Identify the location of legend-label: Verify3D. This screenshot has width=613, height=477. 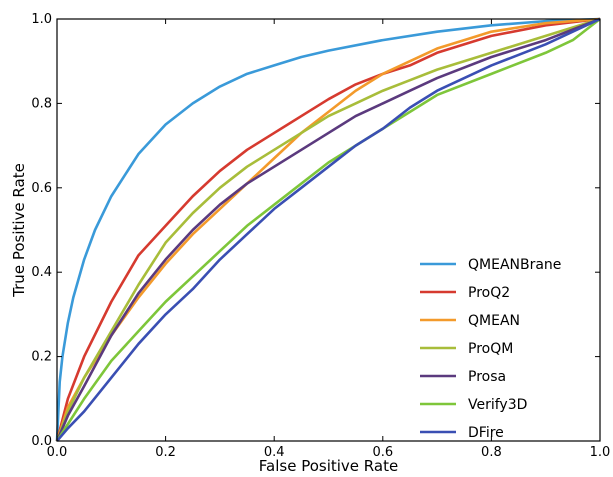
(497, 405).